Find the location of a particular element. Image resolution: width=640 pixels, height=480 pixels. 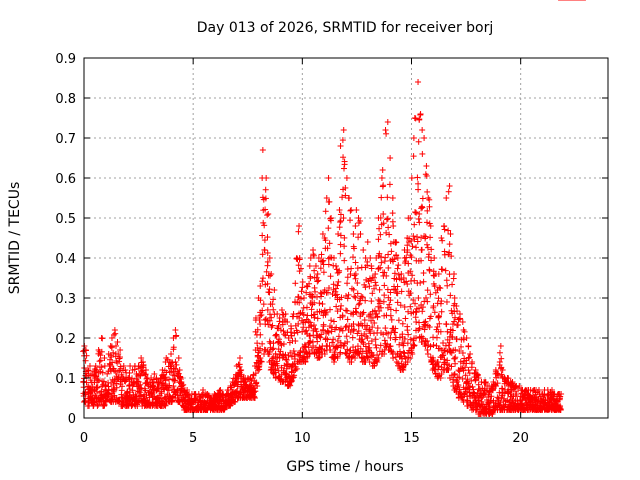

y-tick-label: 0.1 is located at coordinates (65, 379).